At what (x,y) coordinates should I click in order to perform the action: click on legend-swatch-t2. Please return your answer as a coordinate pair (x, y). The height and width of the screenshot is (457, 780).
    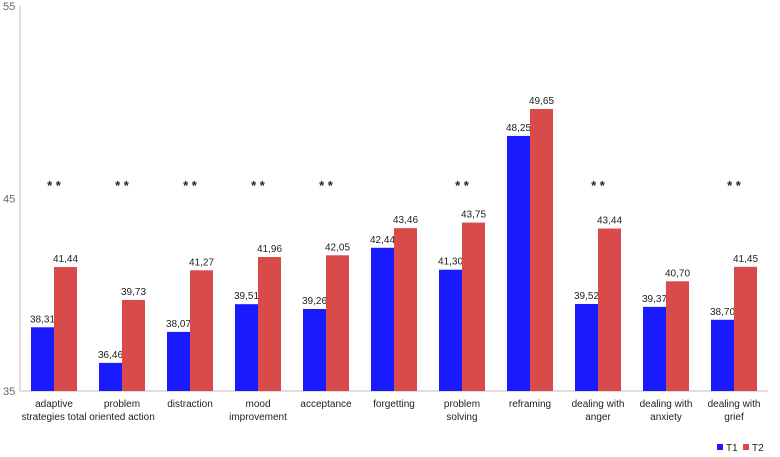
    Looking at the image, I should click on (746, 447).